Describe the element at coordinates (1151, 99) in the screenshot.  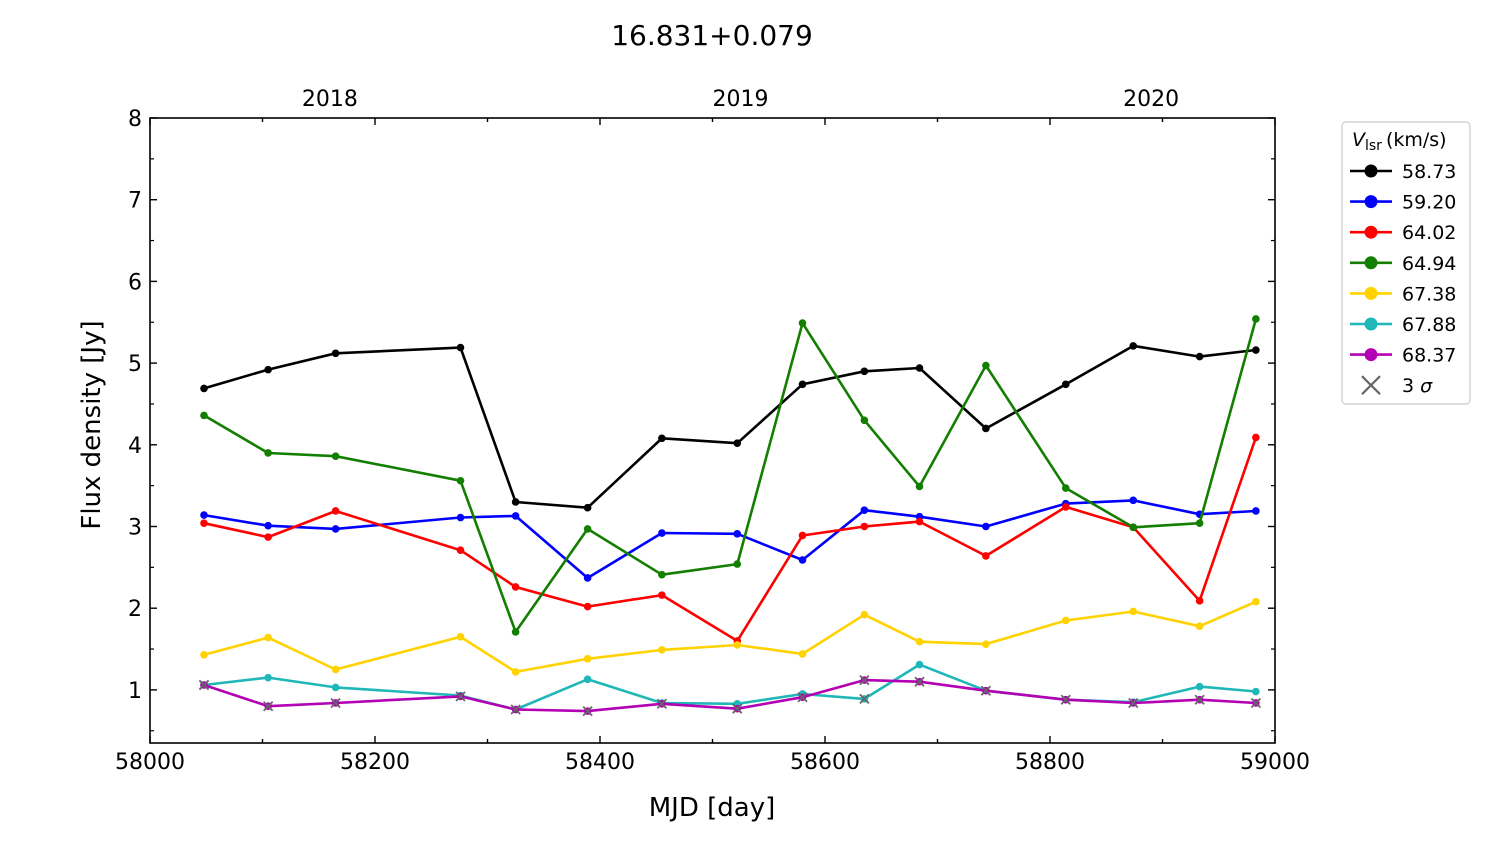
I see `top-year-label: 2020` at that location.